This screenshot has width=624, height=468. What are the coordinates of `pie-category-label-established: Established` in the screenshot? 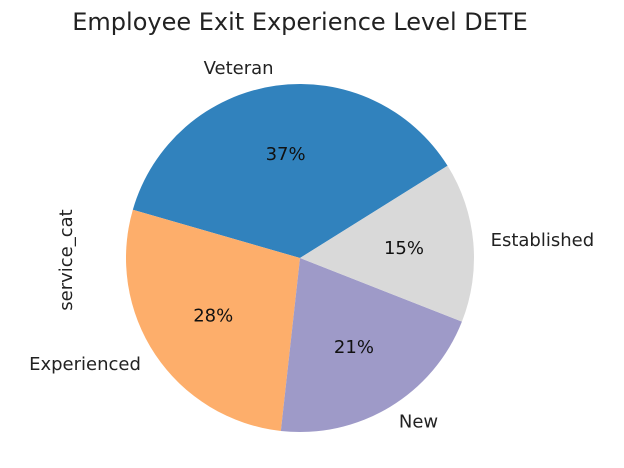 It's located at (543, 240).